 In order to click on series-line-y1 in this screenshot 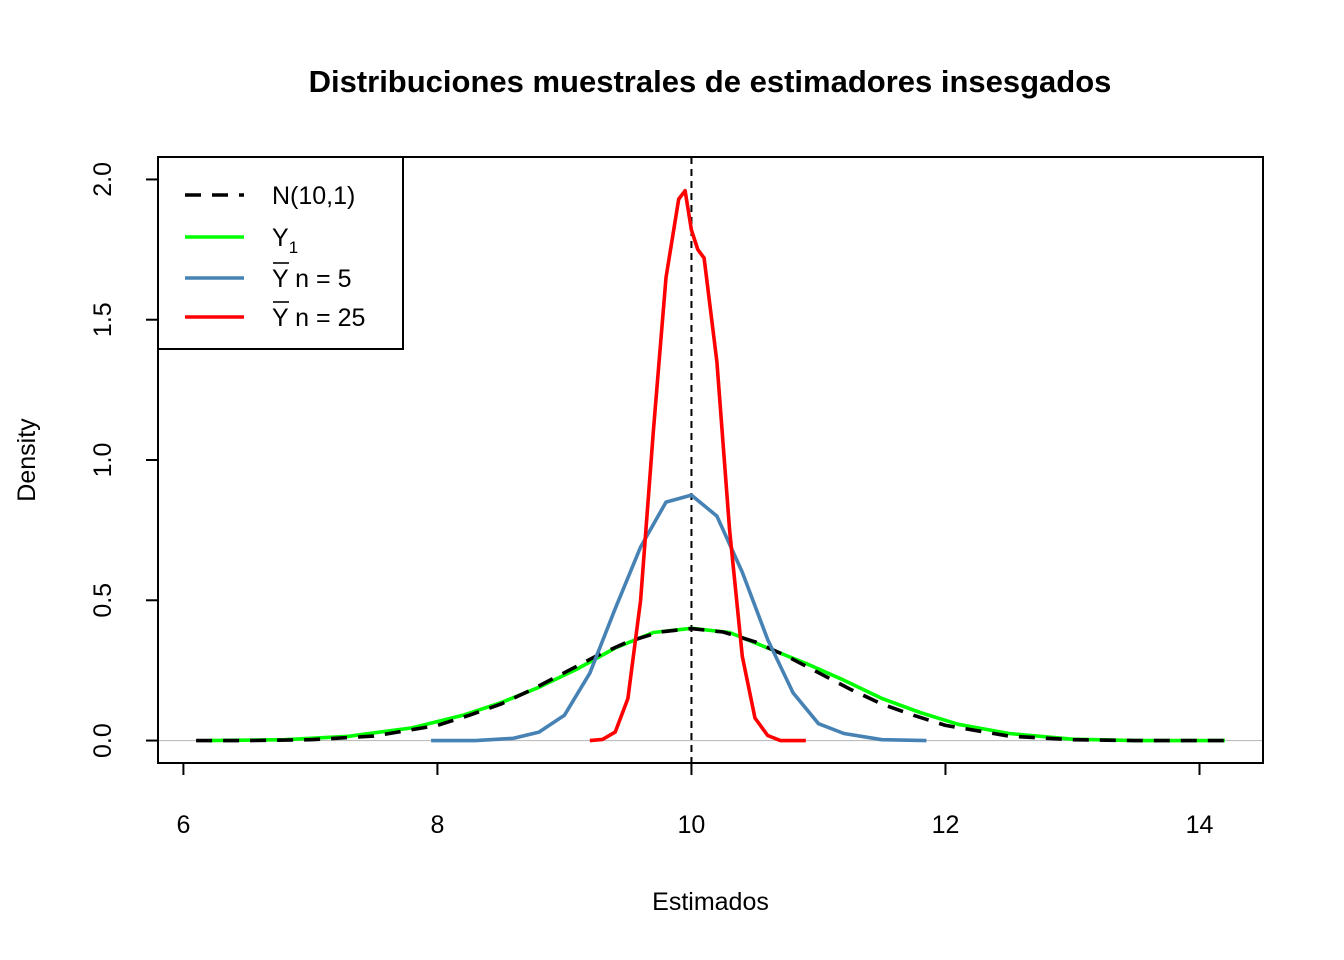, I will do `click(716, 684)`.